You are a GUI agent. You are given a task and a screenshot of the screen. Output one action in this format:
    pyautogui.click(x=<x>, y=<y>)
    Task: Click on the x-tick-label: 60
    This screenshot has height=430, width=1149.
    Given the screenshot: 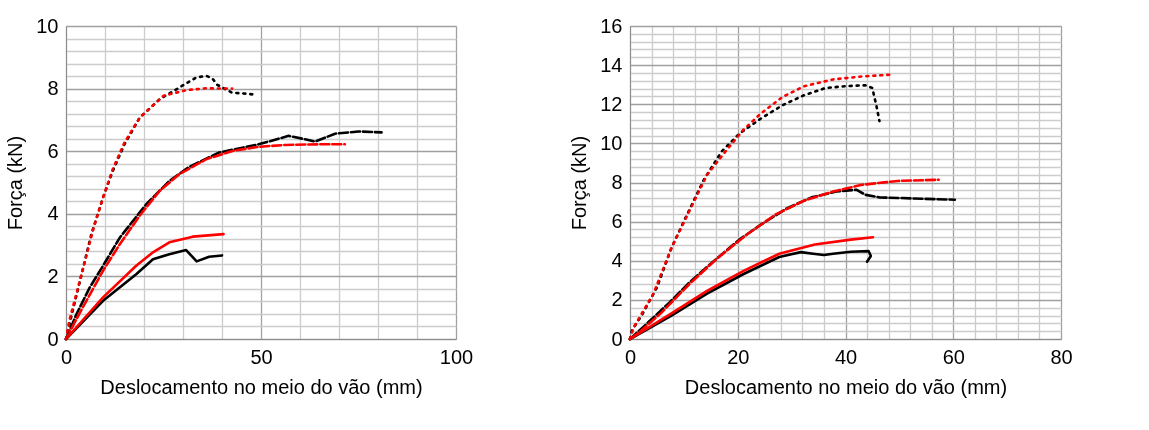 What is the action you would take?
    pyautogui.click(x=953, y=356)
    